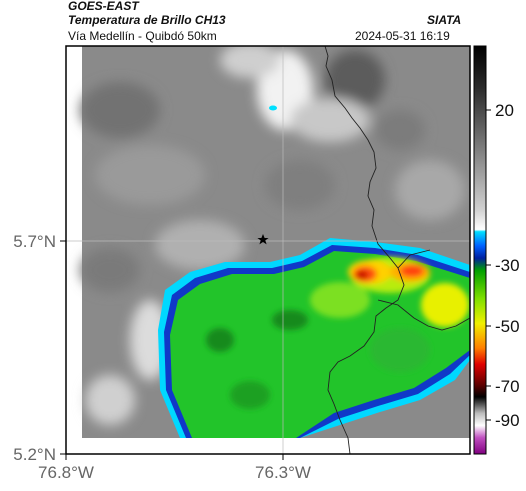 This screenshot has height=491, width=526. What do you see at coordinates (34, 454) in the screenshot?
I see `lat-label: 5.2°N` at bounding box center [34, 454].